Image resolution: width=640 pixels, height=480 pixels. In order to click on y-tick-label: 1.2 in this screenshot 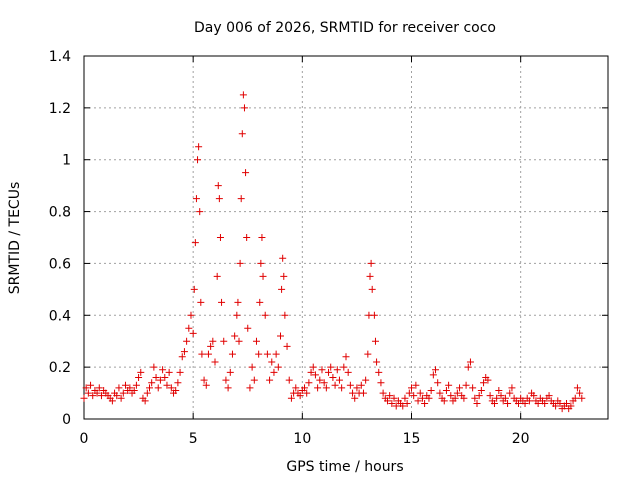, I will do `click(60, 109)`.